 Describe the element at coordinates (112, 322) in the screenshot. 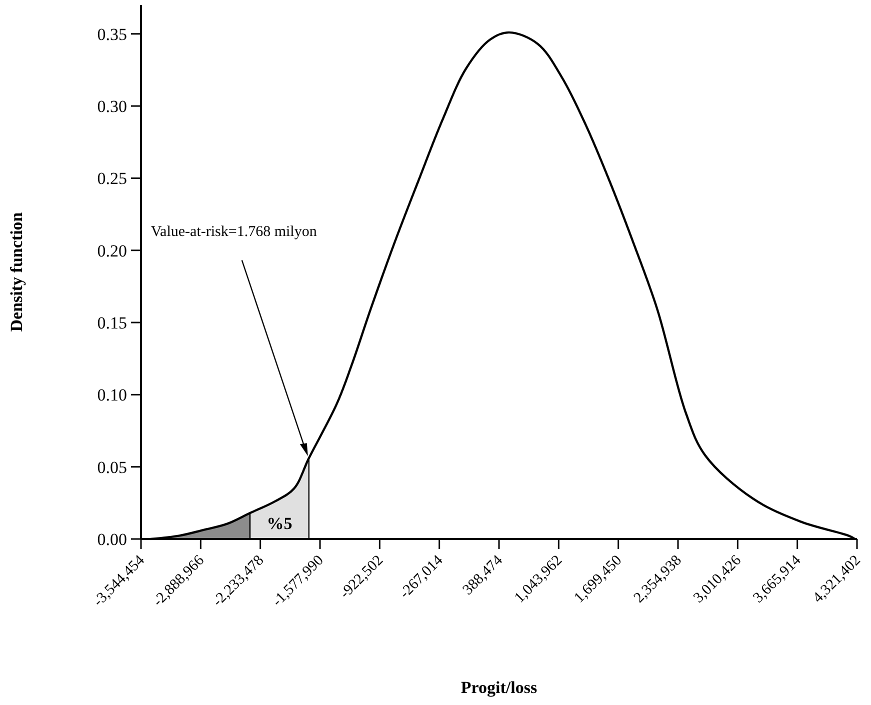

I see `y-tick-label: 0.15` at that location.